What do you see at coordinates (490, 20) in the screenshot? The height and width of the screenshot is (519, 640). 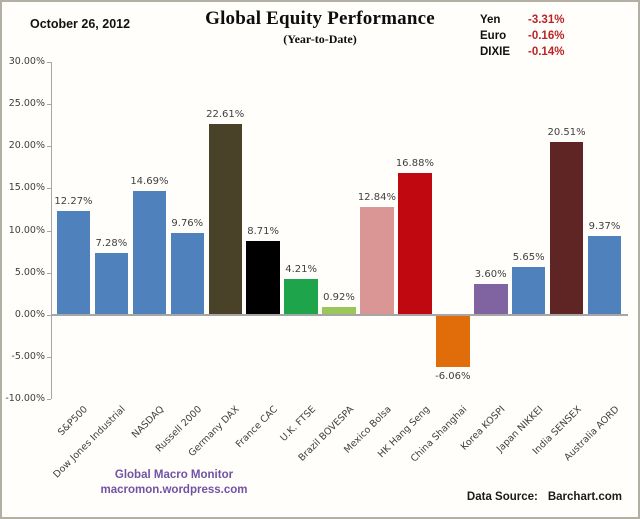 I see `fx-label: Yen` at bounding box center [490, 20].